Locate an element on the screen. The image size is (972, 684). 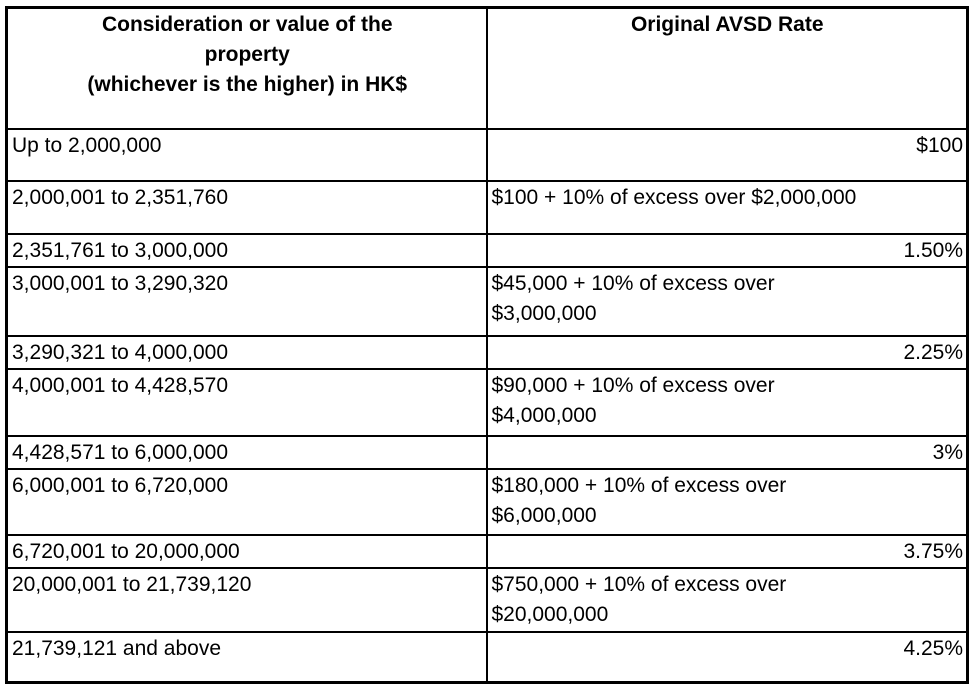
avsd-rate-cell: $180,000 + 10% of excess over $6,000,000 is located at coordinates (727, 502).